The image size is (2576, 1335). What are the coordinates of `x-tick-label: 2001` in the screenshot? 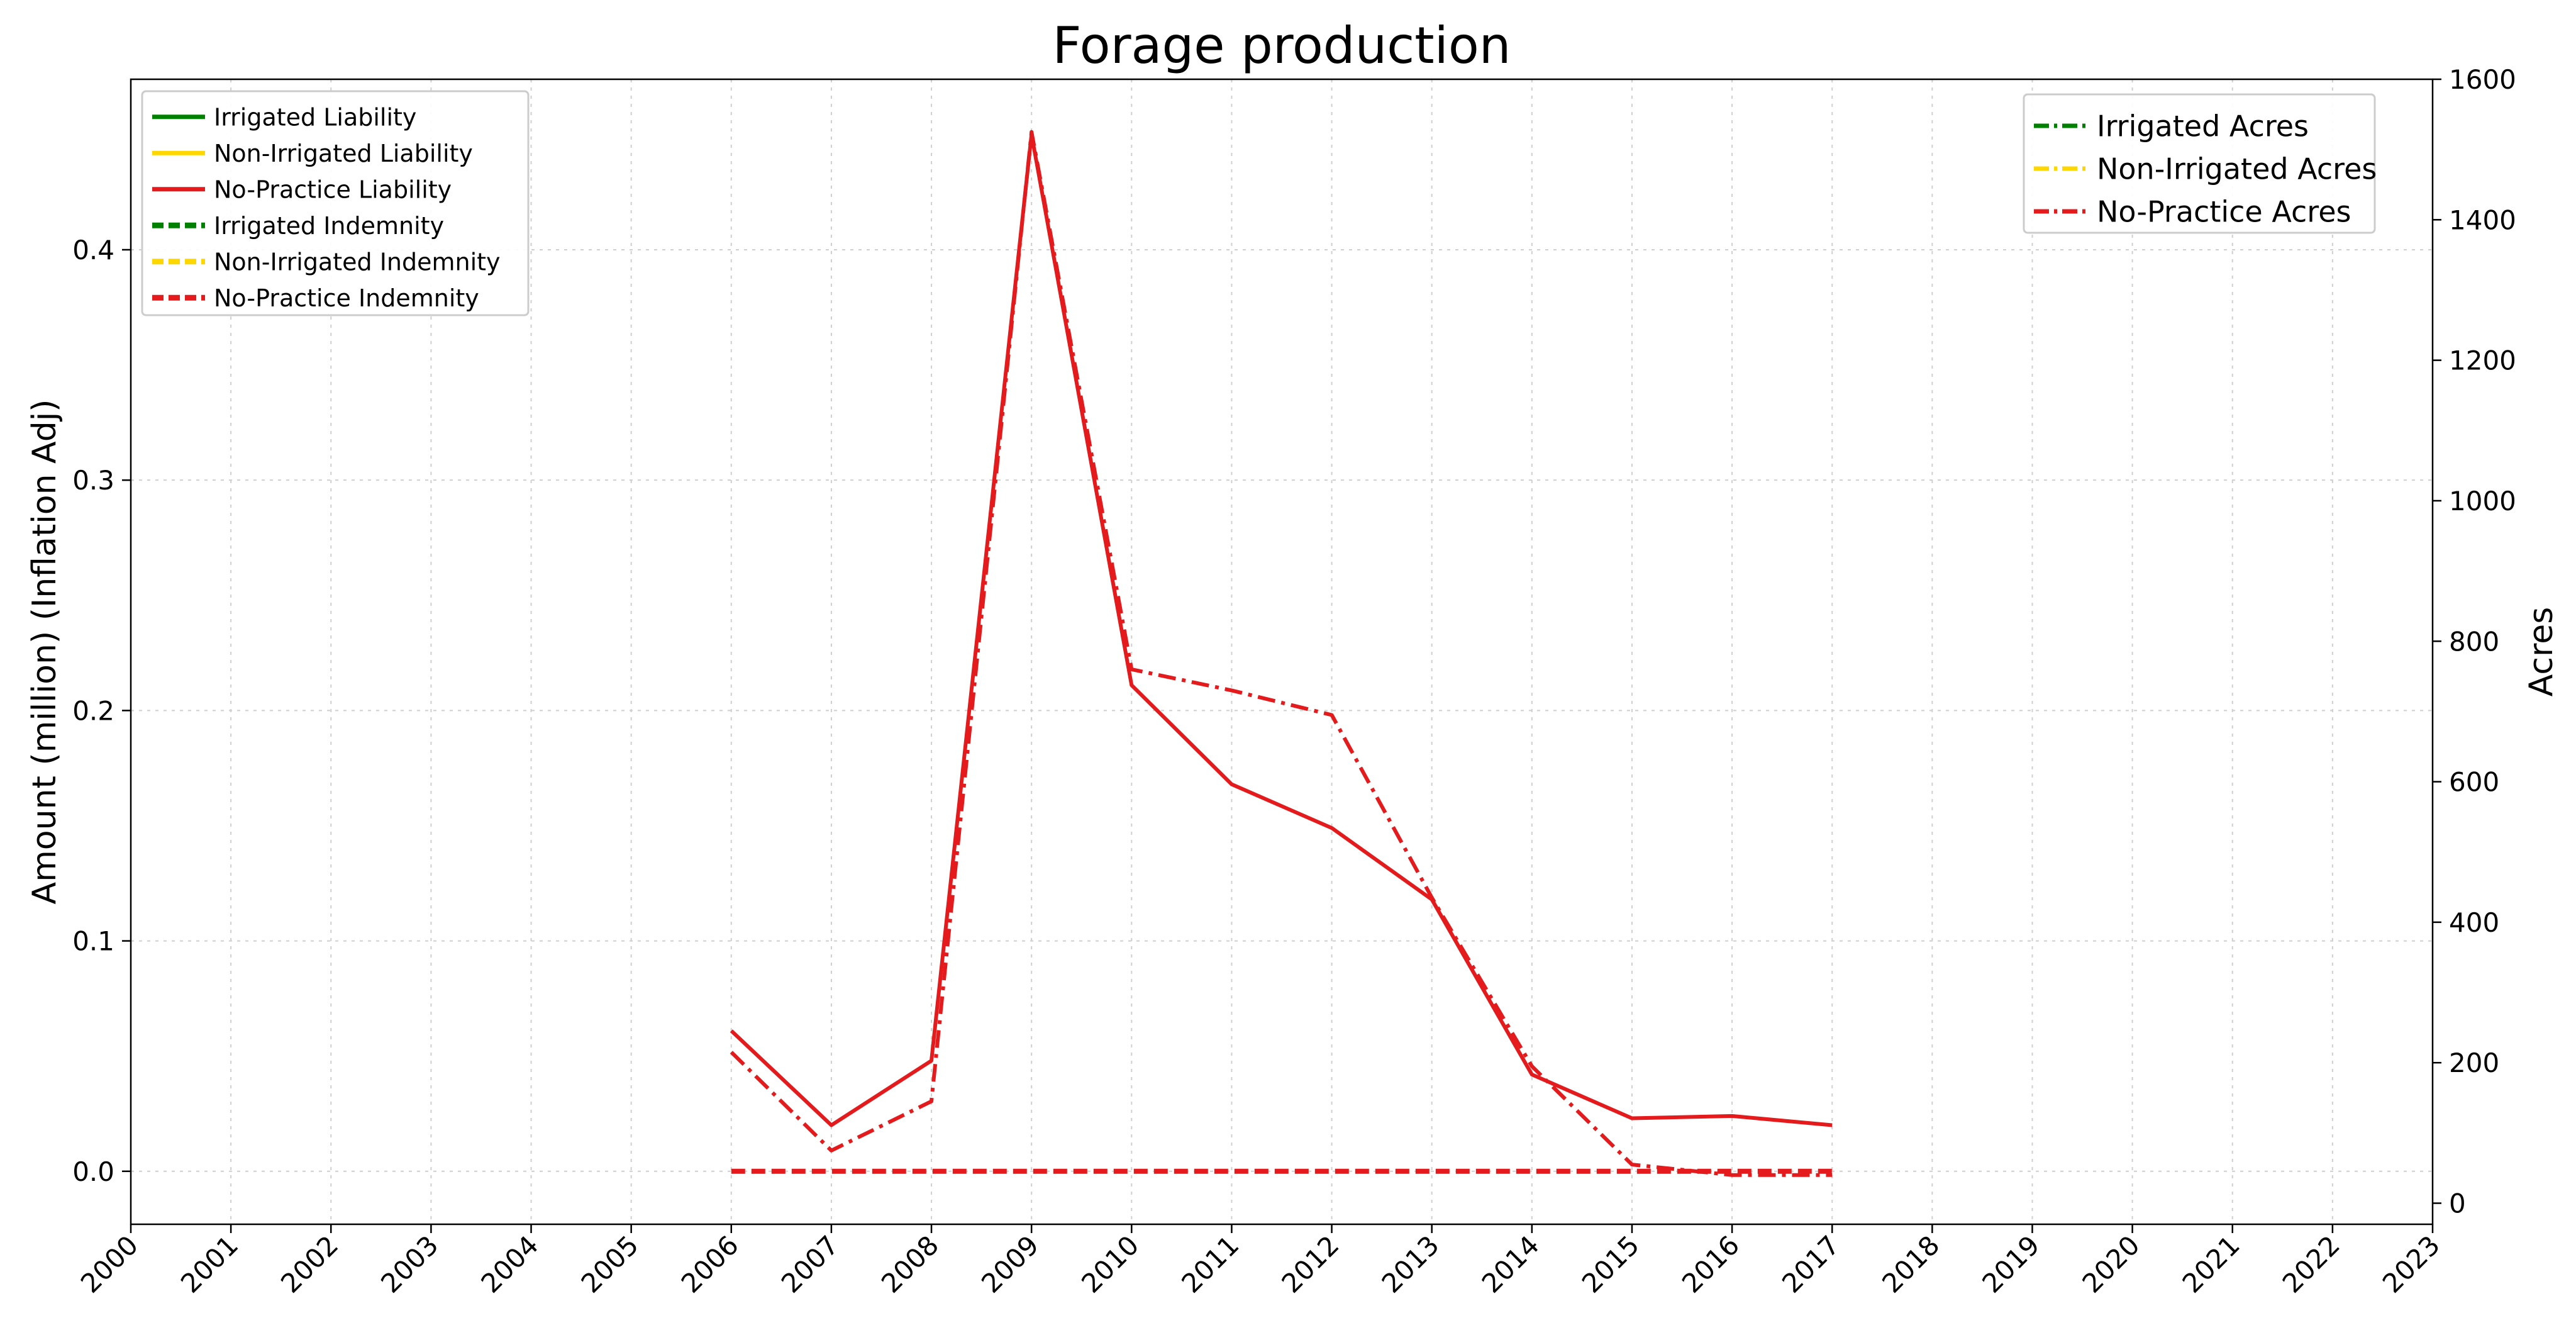 It's located at (209, 1264).